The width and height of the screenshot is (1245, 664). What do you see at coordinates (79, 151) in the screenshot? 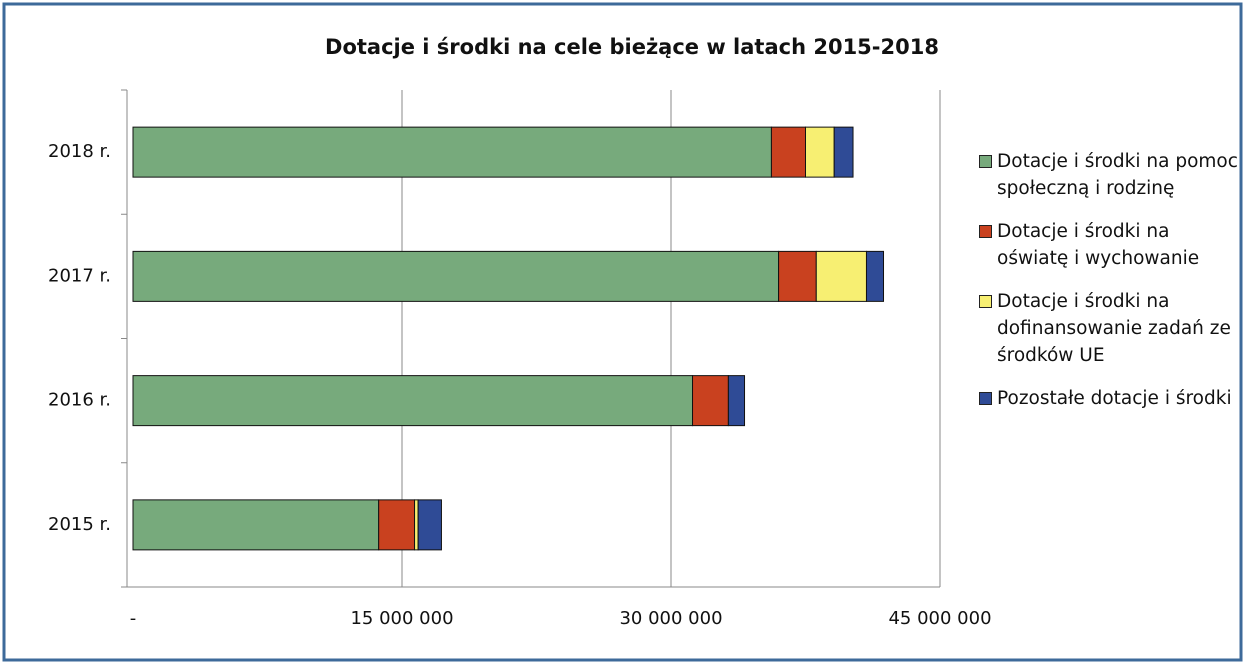
I see `y-tick-label: 2018 r.` at bounding box center [79, 151].